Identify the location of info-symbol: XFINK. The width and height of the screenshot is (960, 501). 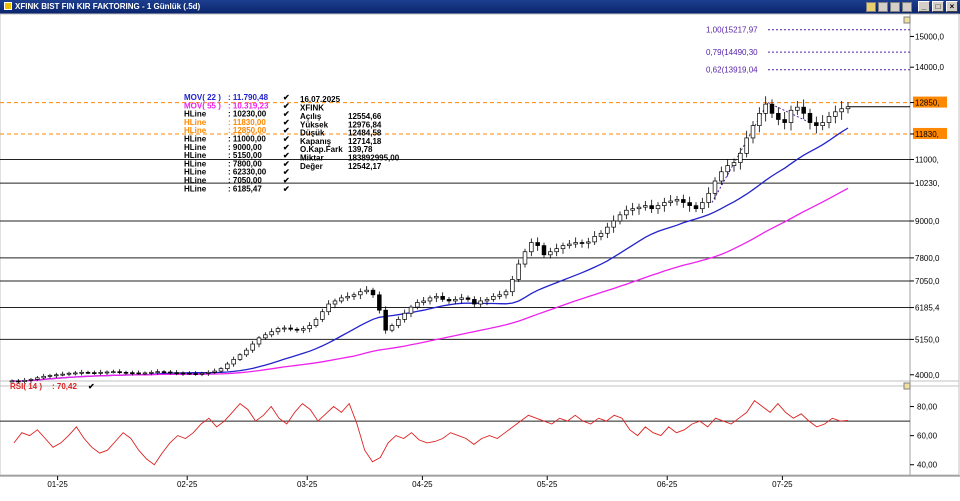
(312, 108).